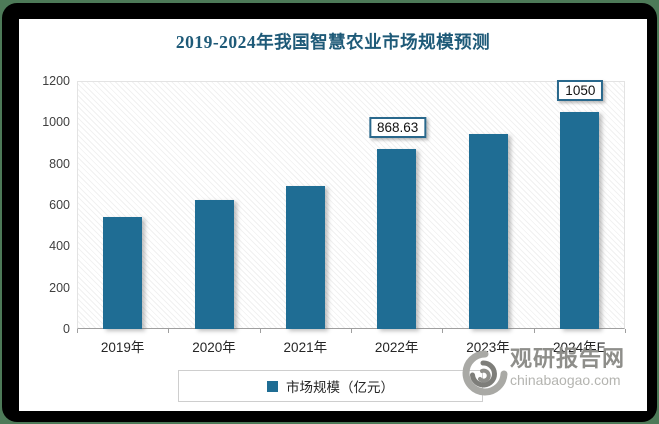 The image size is (659, 424). What do you see at coordinates (66, 329) in the screenshot?
I see `y-tick-label: 0` at bounding box center [66, 329].